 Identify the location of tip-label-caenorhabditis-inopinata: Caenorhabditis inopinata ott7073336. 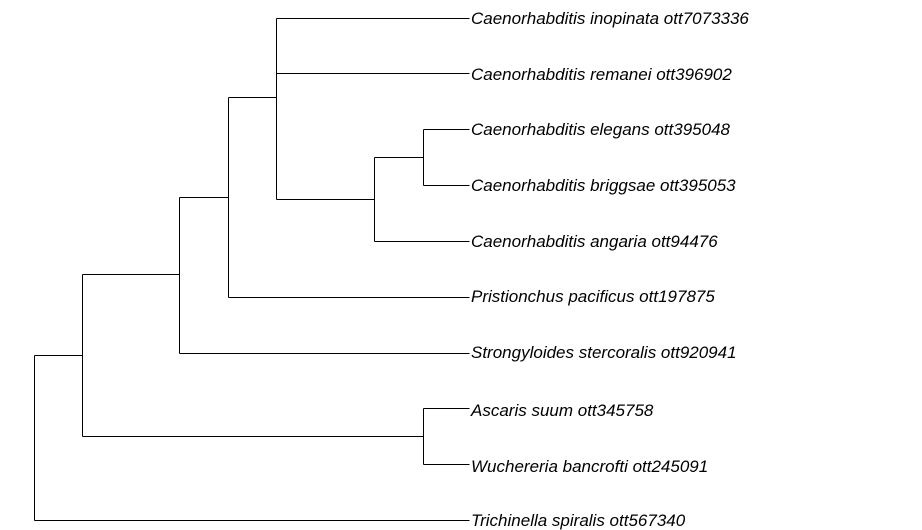
(610, 18).